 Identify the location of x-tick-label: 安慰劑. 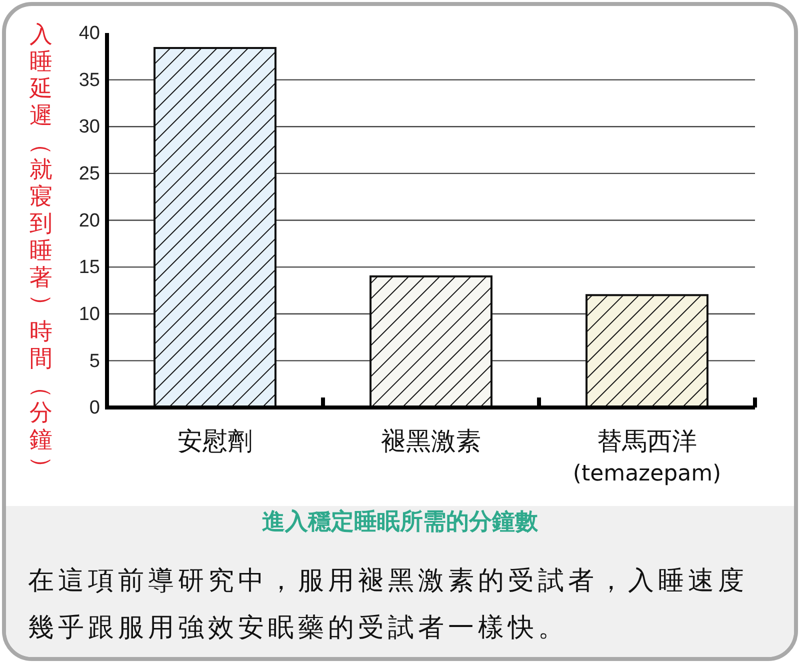
(215, 441).